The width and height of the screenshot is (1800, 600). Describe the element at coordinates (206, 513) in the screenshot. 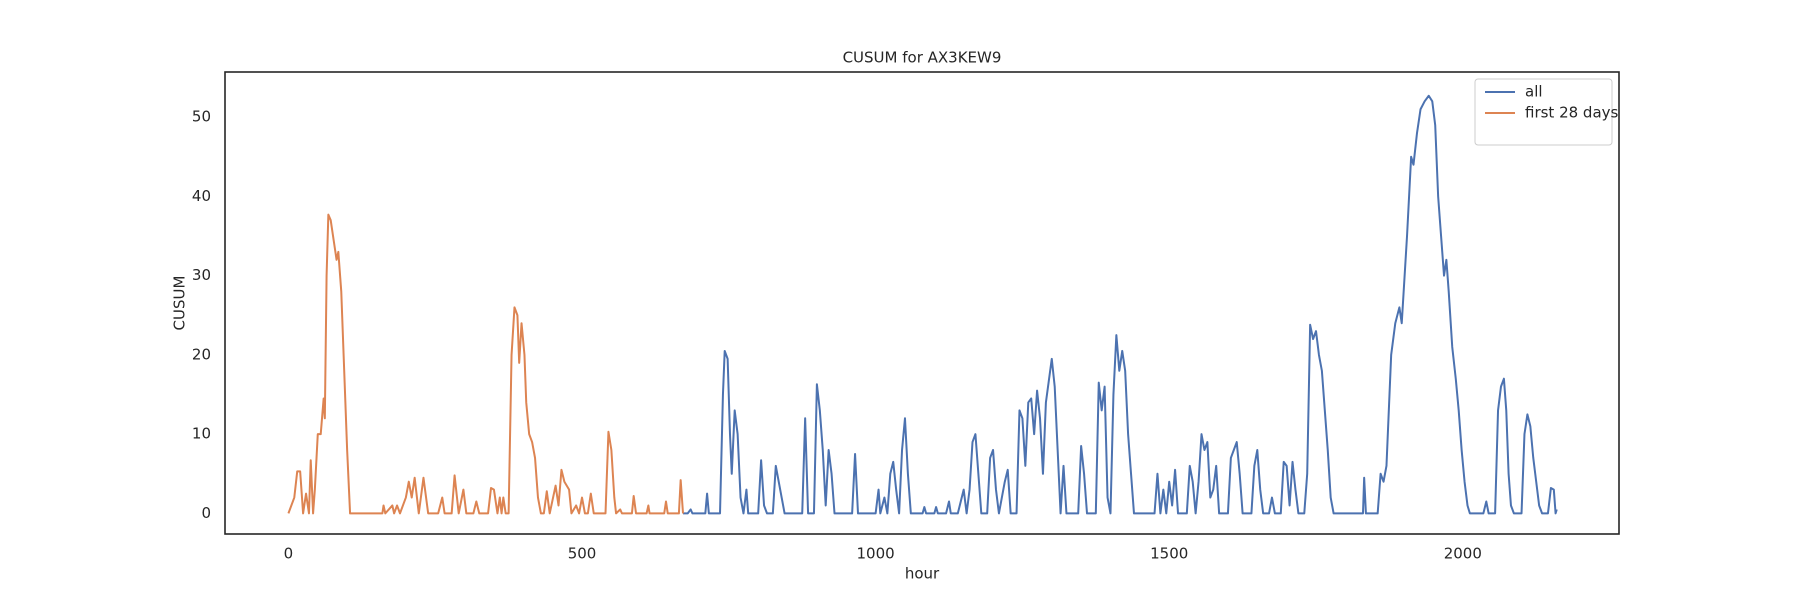

I see `y-tick-label: 0` at that location.